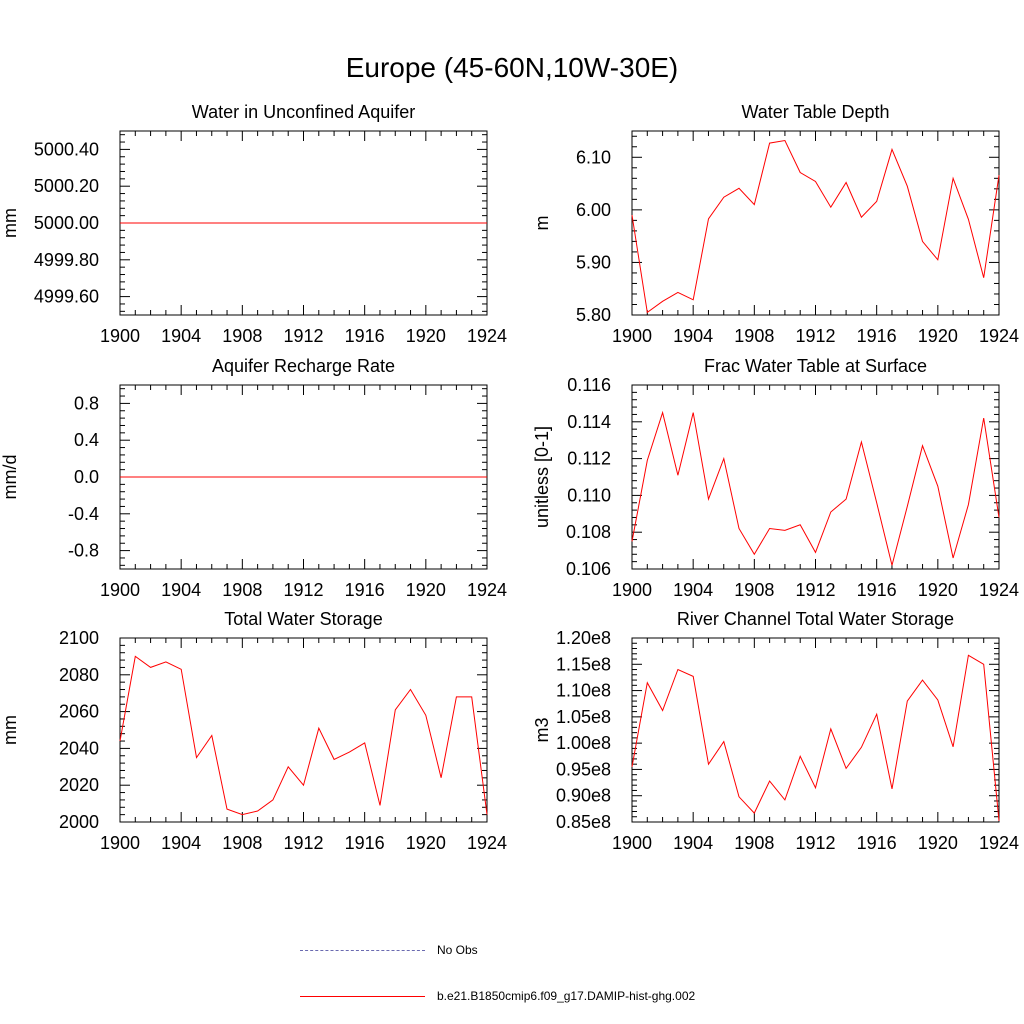 The height and width of the screenshot is (1024, 1024). What do you see at coordinates (632, 590) in the screenshot?
I see `panel-4-xtick-label: 1900` at bounding box center [632, 590].